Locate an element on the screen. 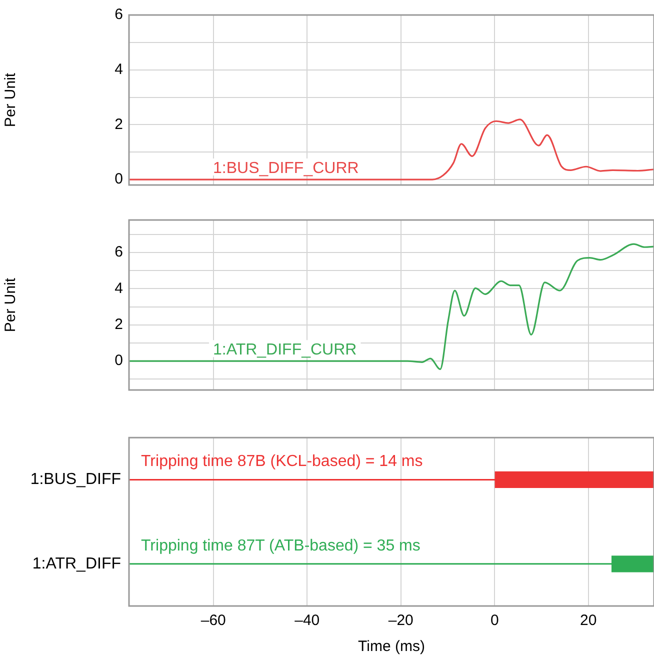 This screenshot has height=658, width=654. x-tick-label: –40 is located at coordinates (307, 621).